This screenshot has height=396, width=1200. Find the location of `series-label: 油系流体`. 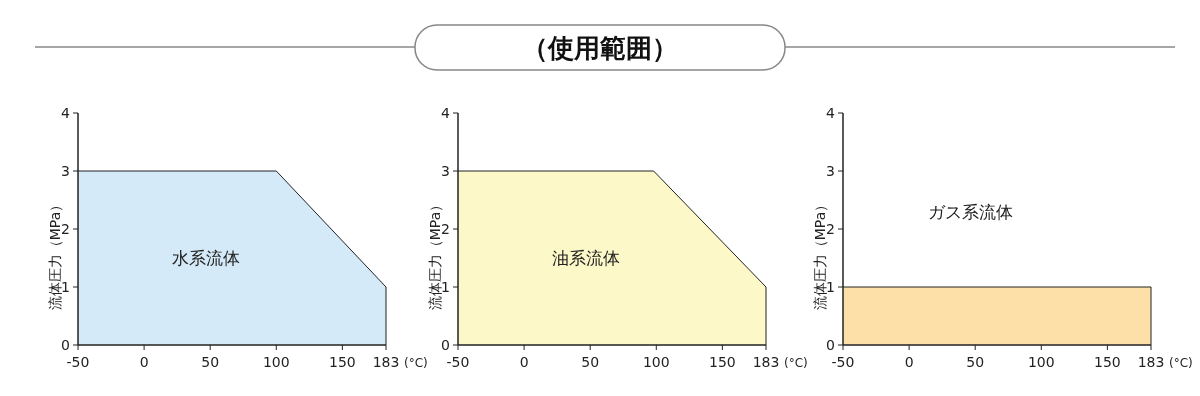

series-label: 油系流体 is located at coordinates (585, 258).